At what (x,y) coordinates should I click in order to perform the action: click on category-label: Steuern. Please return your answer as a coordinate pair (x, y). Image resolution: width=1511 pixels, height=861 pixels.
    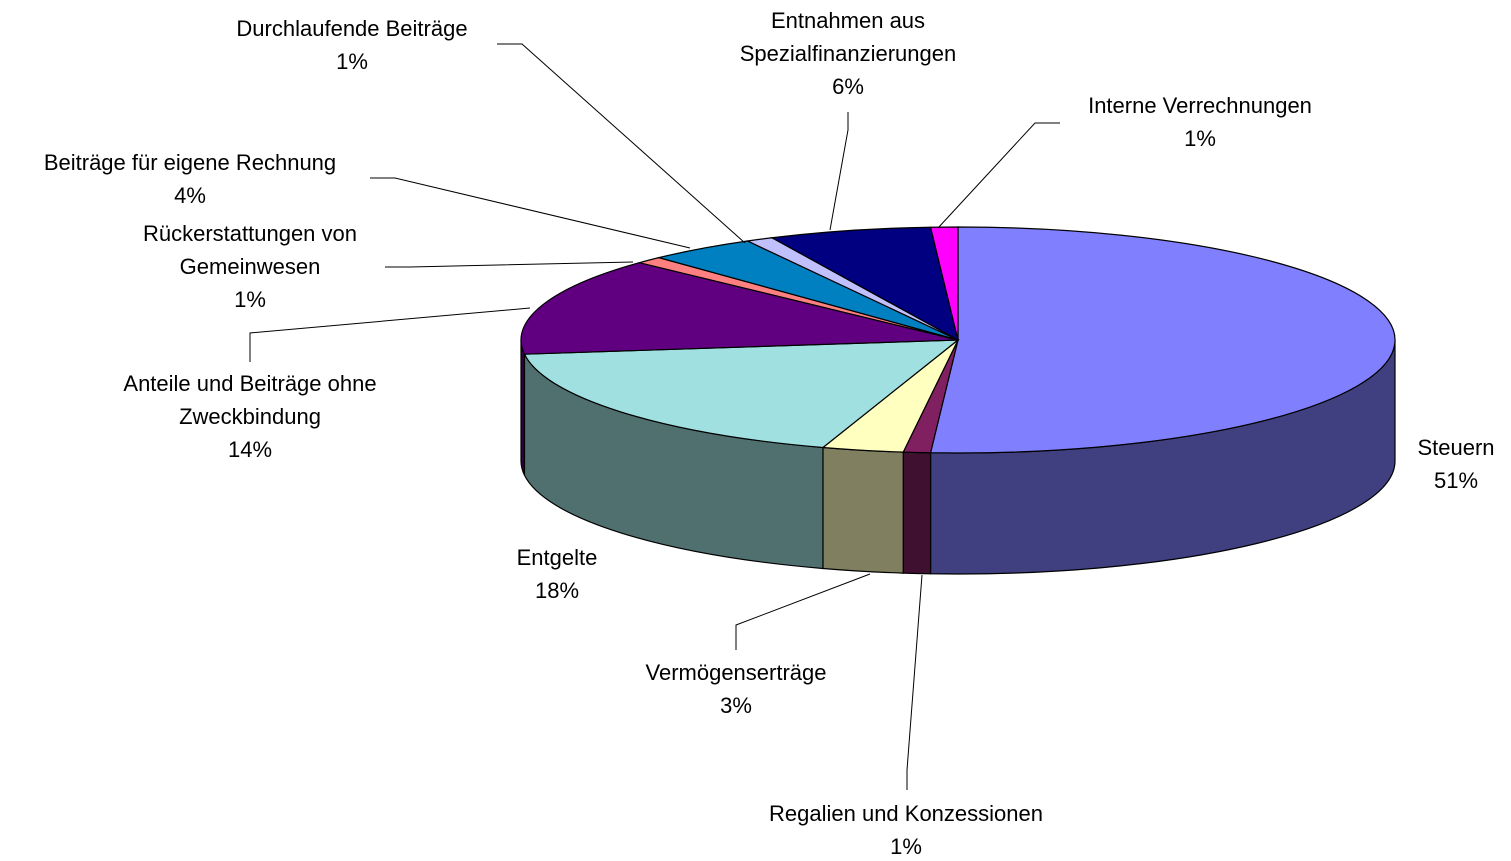
    Looking at the image, I should click on (1455, 447).